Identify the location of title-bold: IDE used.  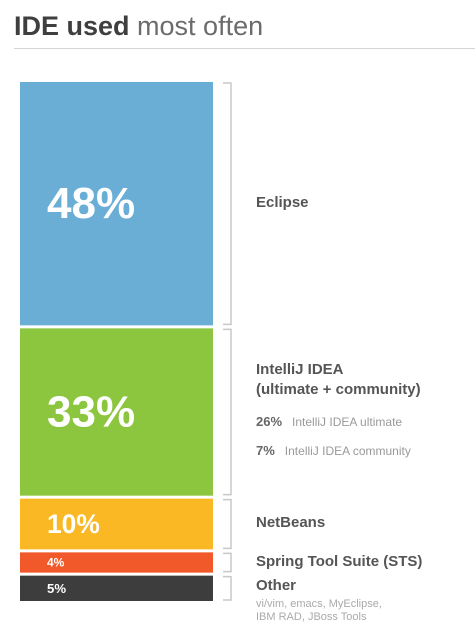
(72, 26).